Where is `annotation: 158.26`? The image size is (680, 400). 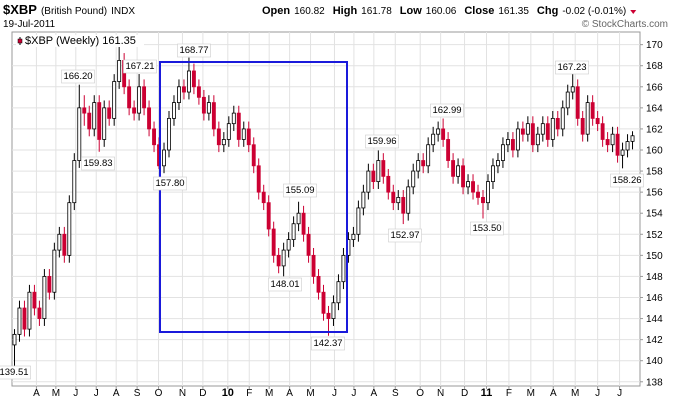
annotation: 158.26 is located at coordinates (626, 180).